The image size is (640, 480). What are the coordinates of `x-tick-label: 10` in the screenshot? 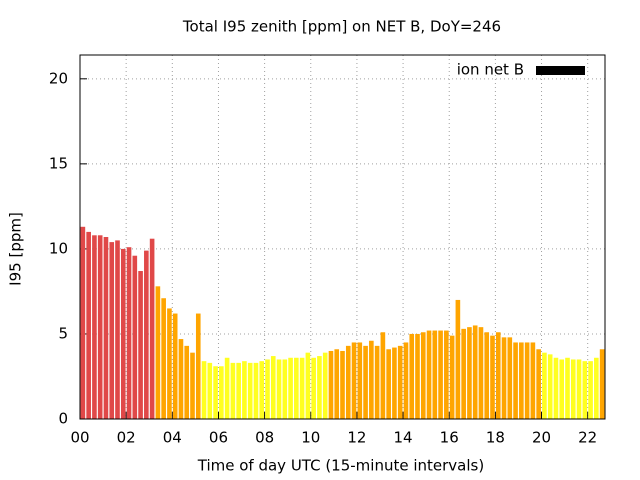 It's located at (310, 438).